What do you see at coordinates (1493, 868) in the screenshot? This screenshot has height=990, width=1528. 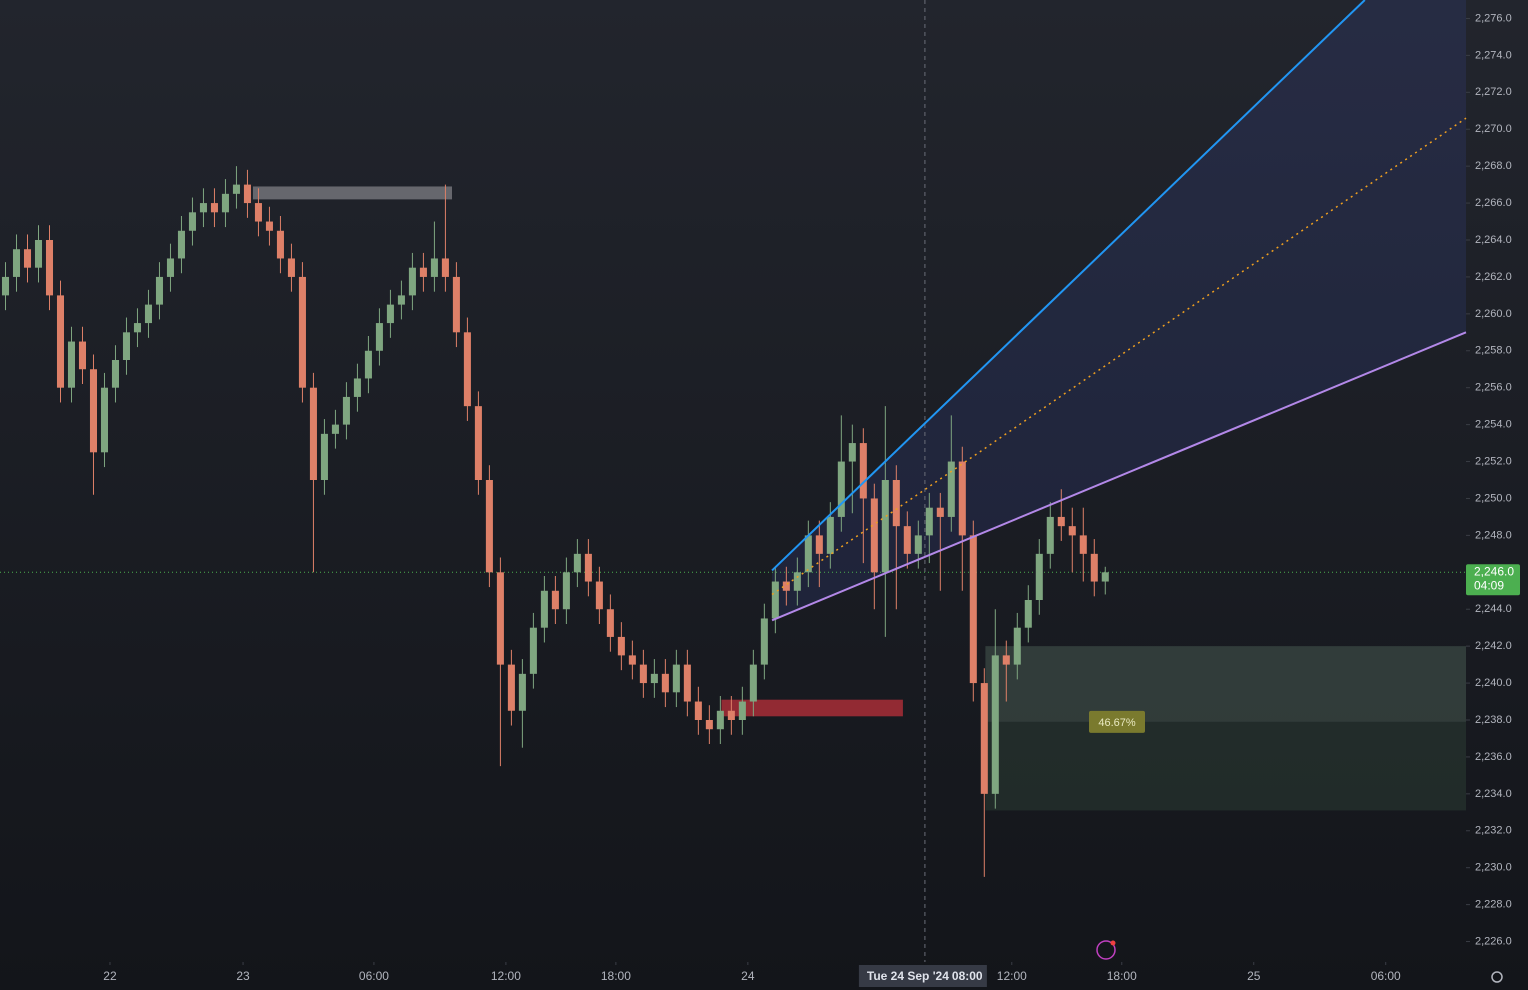 I see `y-tick-label: 2,230.0` at bounding box center [1493, 868].